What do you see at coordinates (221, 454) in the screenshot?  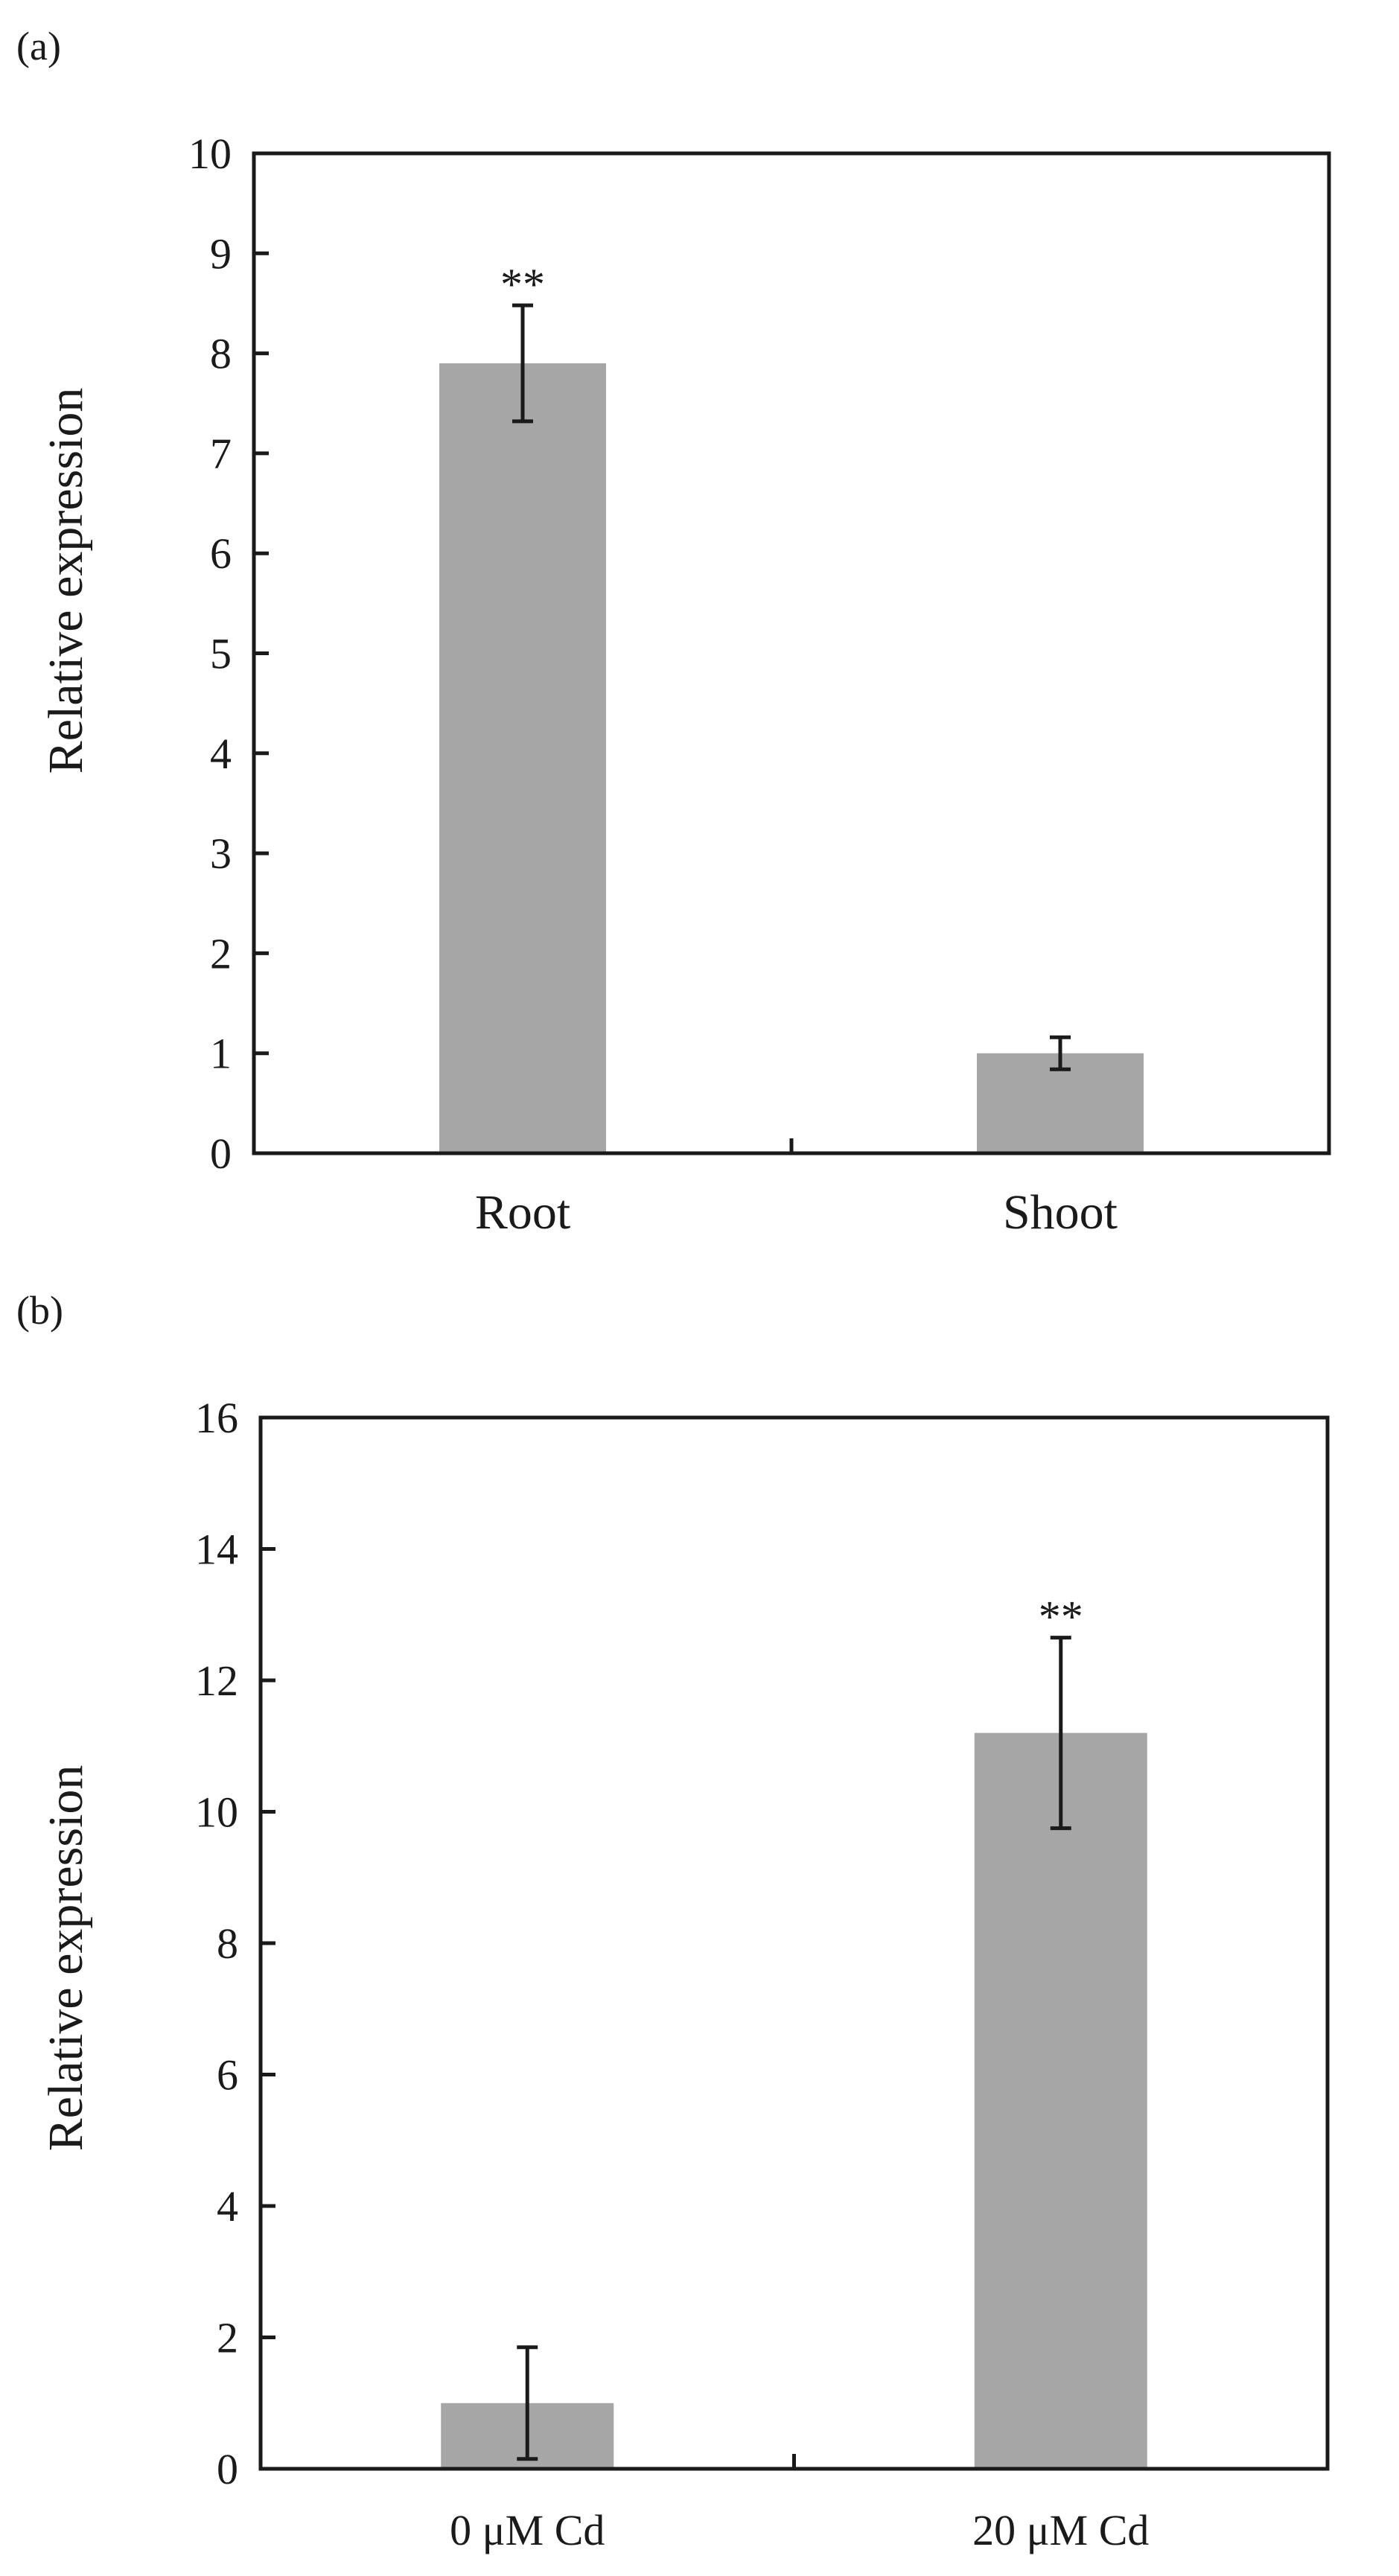 I see `y-tick-label: 7` at bounding box center [221, 454].